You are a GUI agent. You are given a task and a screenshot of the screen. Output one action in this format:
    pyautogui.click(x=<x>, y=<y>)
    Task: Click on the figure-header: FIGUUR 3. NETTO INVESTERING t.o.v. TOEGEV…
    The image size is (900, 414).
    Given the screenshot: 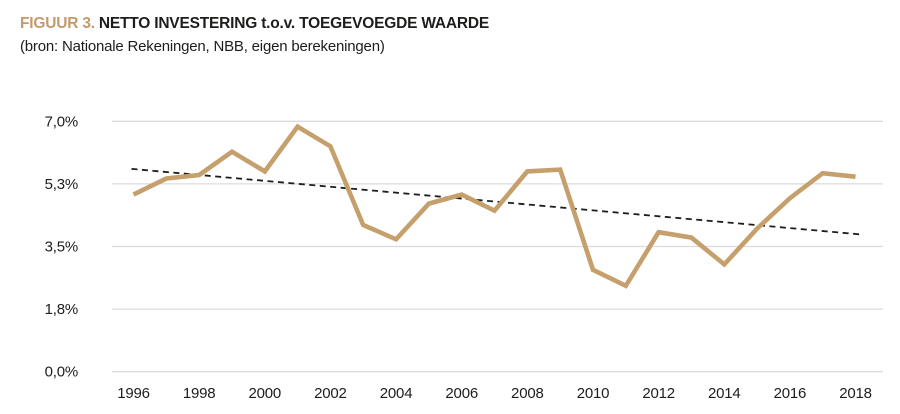 What is the action you would take?
    pyautogui.click(x=254, y=35)
    